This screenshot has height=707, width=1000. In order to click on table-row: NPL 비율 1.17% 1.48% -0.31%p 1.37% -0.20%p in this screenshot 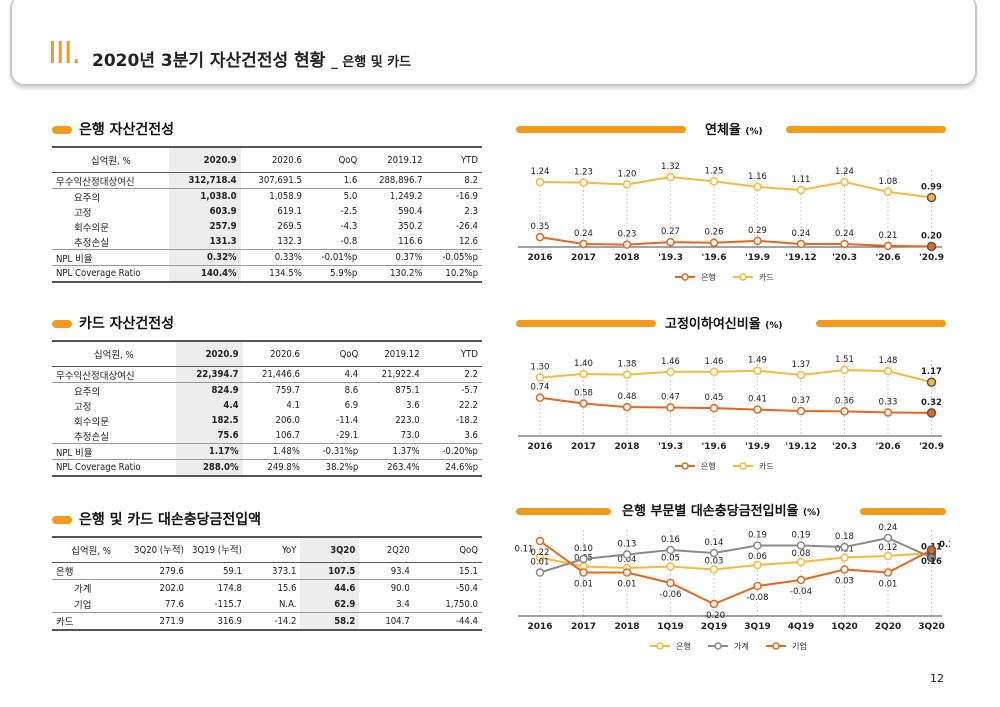, I will do `click(267, 451)`.